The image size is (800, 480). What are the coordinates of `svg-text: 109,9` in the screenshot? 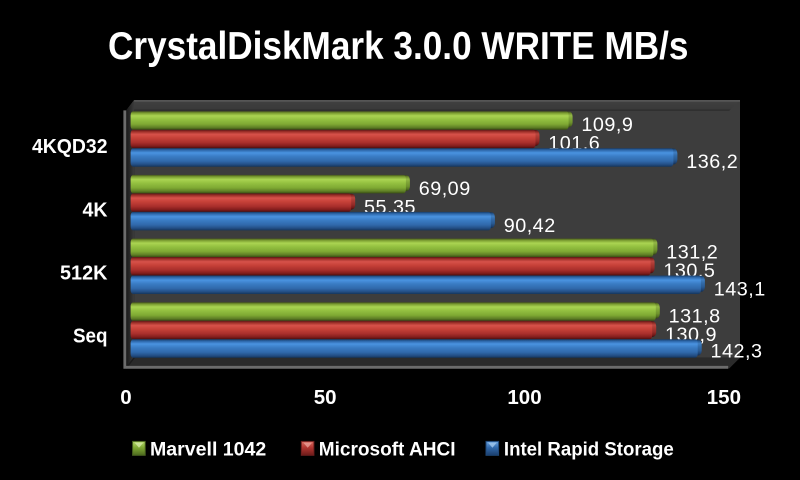 It's located at (607, 125).